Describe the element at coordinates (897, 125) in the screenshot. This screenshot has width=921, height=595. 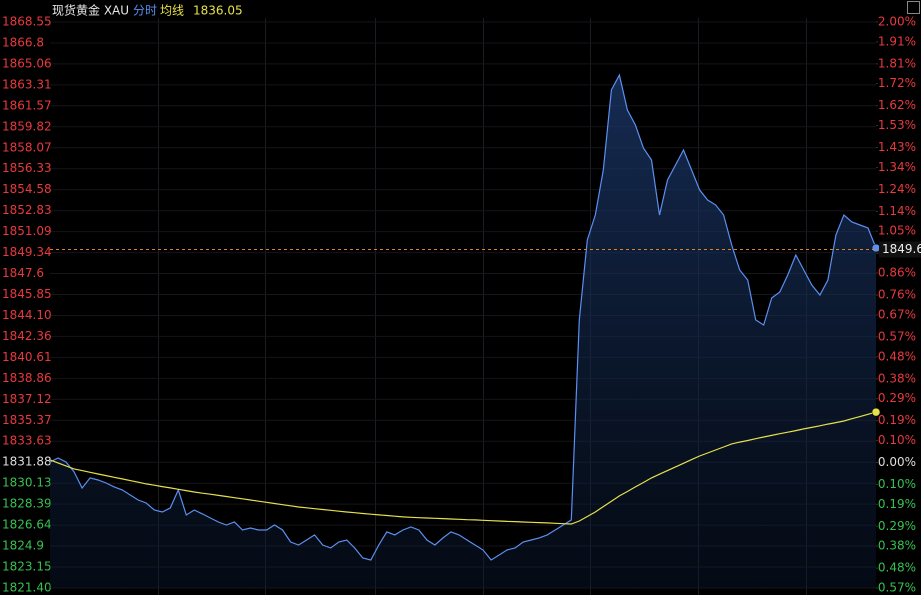
I see `y2-tick-label: 1.53%` at that location.